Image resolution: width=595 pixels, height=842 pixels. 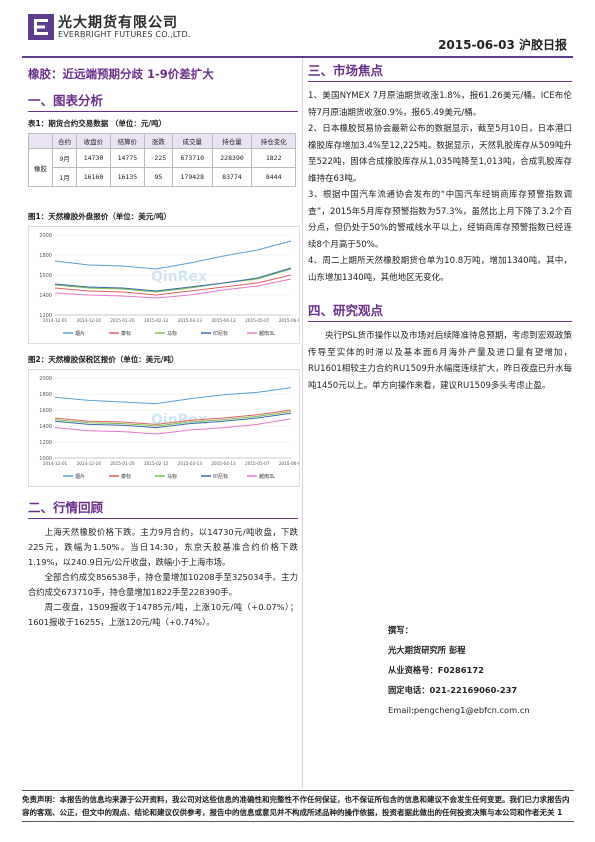 What do you see at coordinates (93, 177) in the screenshot?
I see `table-cell: 16160` at bounding box center [93, 177].